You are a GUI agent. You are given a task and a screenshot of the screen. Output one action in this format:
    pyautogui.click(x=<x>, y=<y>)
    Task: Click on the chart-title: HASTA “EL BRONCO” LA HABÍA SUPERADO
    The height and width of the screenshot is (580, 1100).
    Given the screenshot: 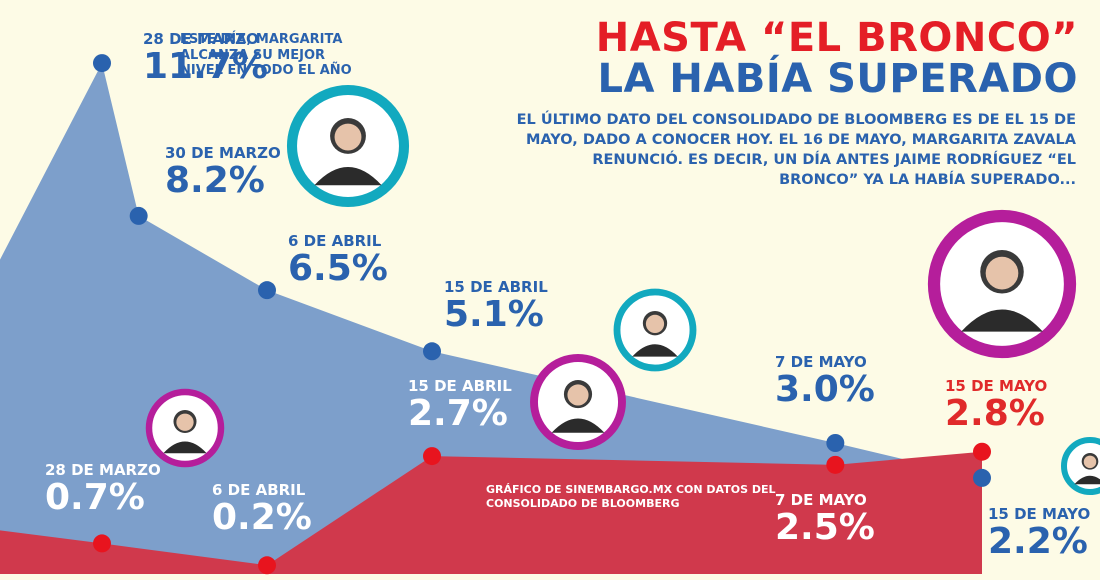 What is the action you would take?
    pyautogui.click(x=837, y=59)
    